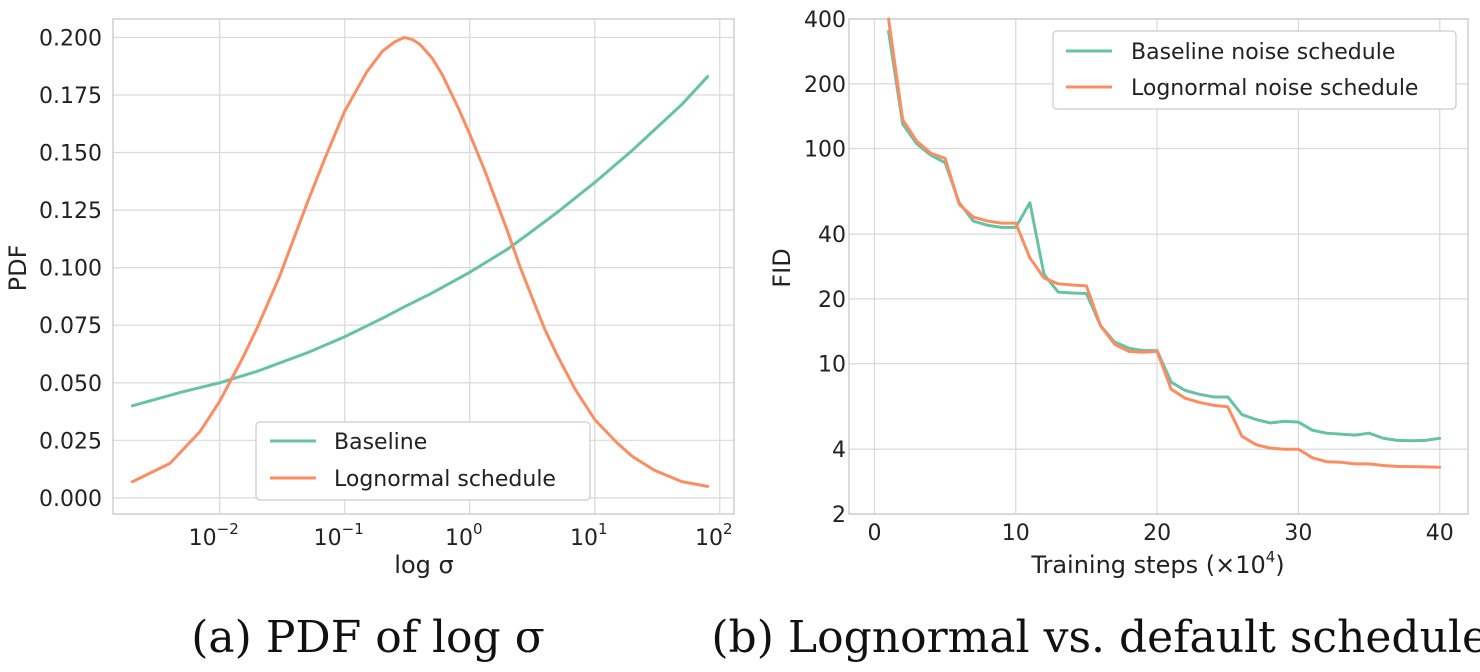 The width and height of the screenshot is (1480, 672). What do you see at coordinates (825, 20) in the screenshot?
I see `chart-b-y-tick-label: 400` at bounding box center [825, 20].